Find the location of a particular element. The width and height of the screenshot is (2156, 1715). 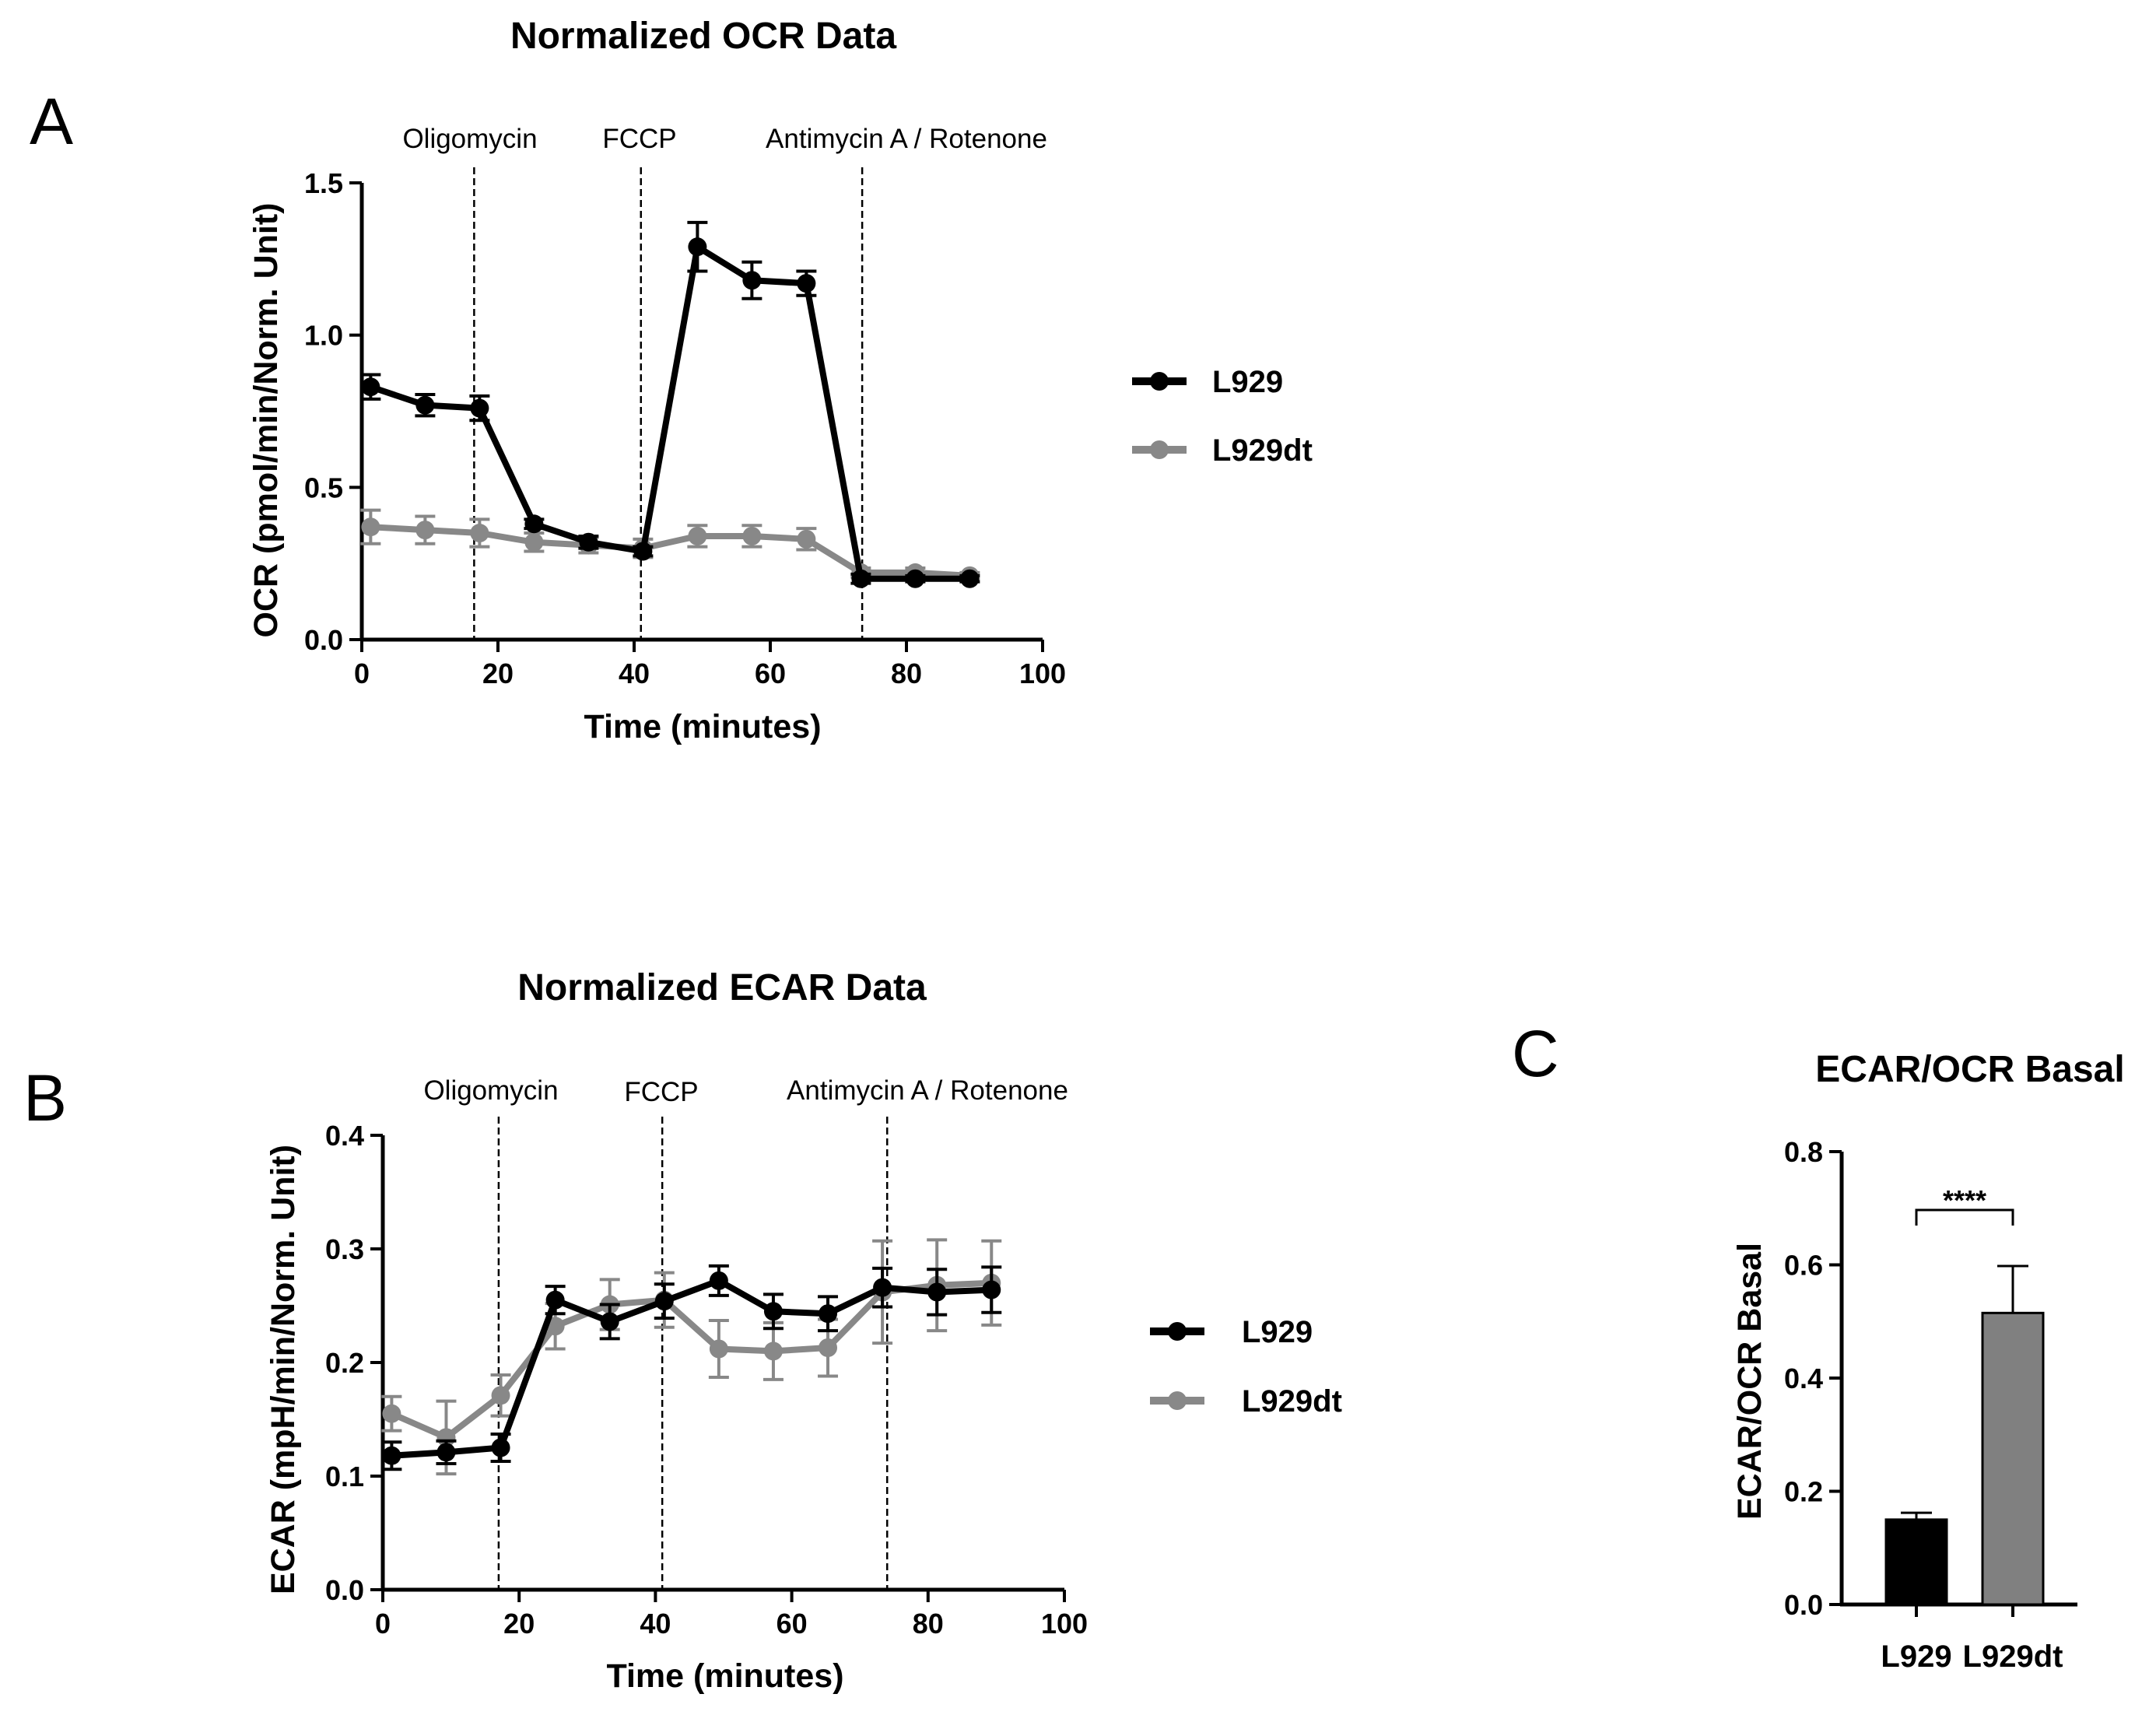

panel-a-xtick-label: 20 is located at coordinates (498, 673).